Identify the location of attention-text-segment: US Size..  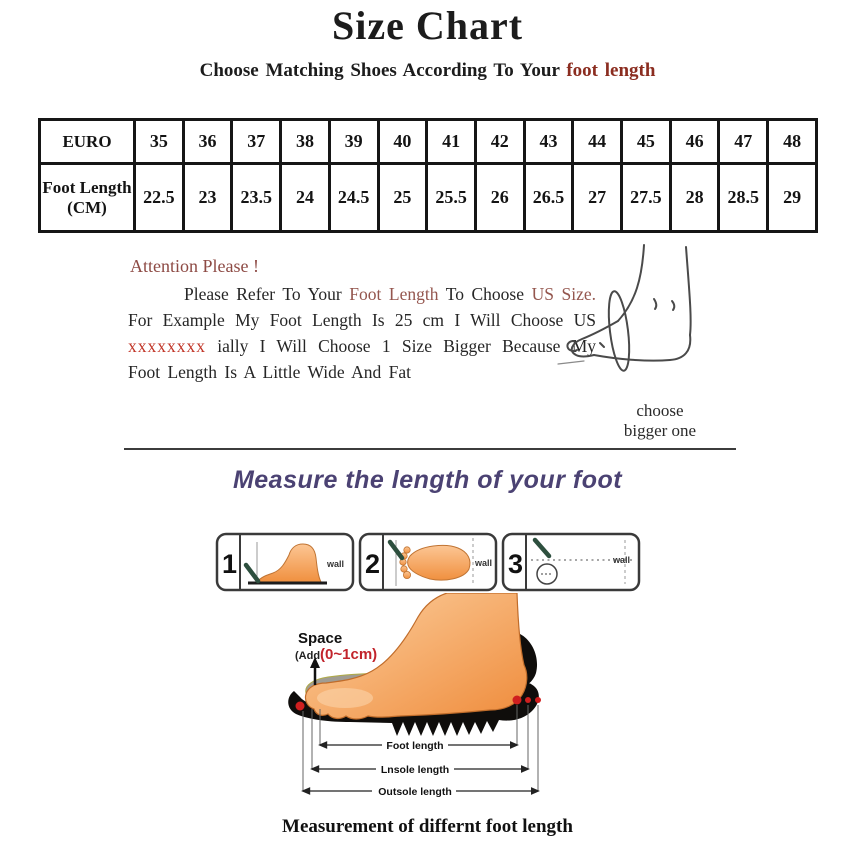
(564, 294).